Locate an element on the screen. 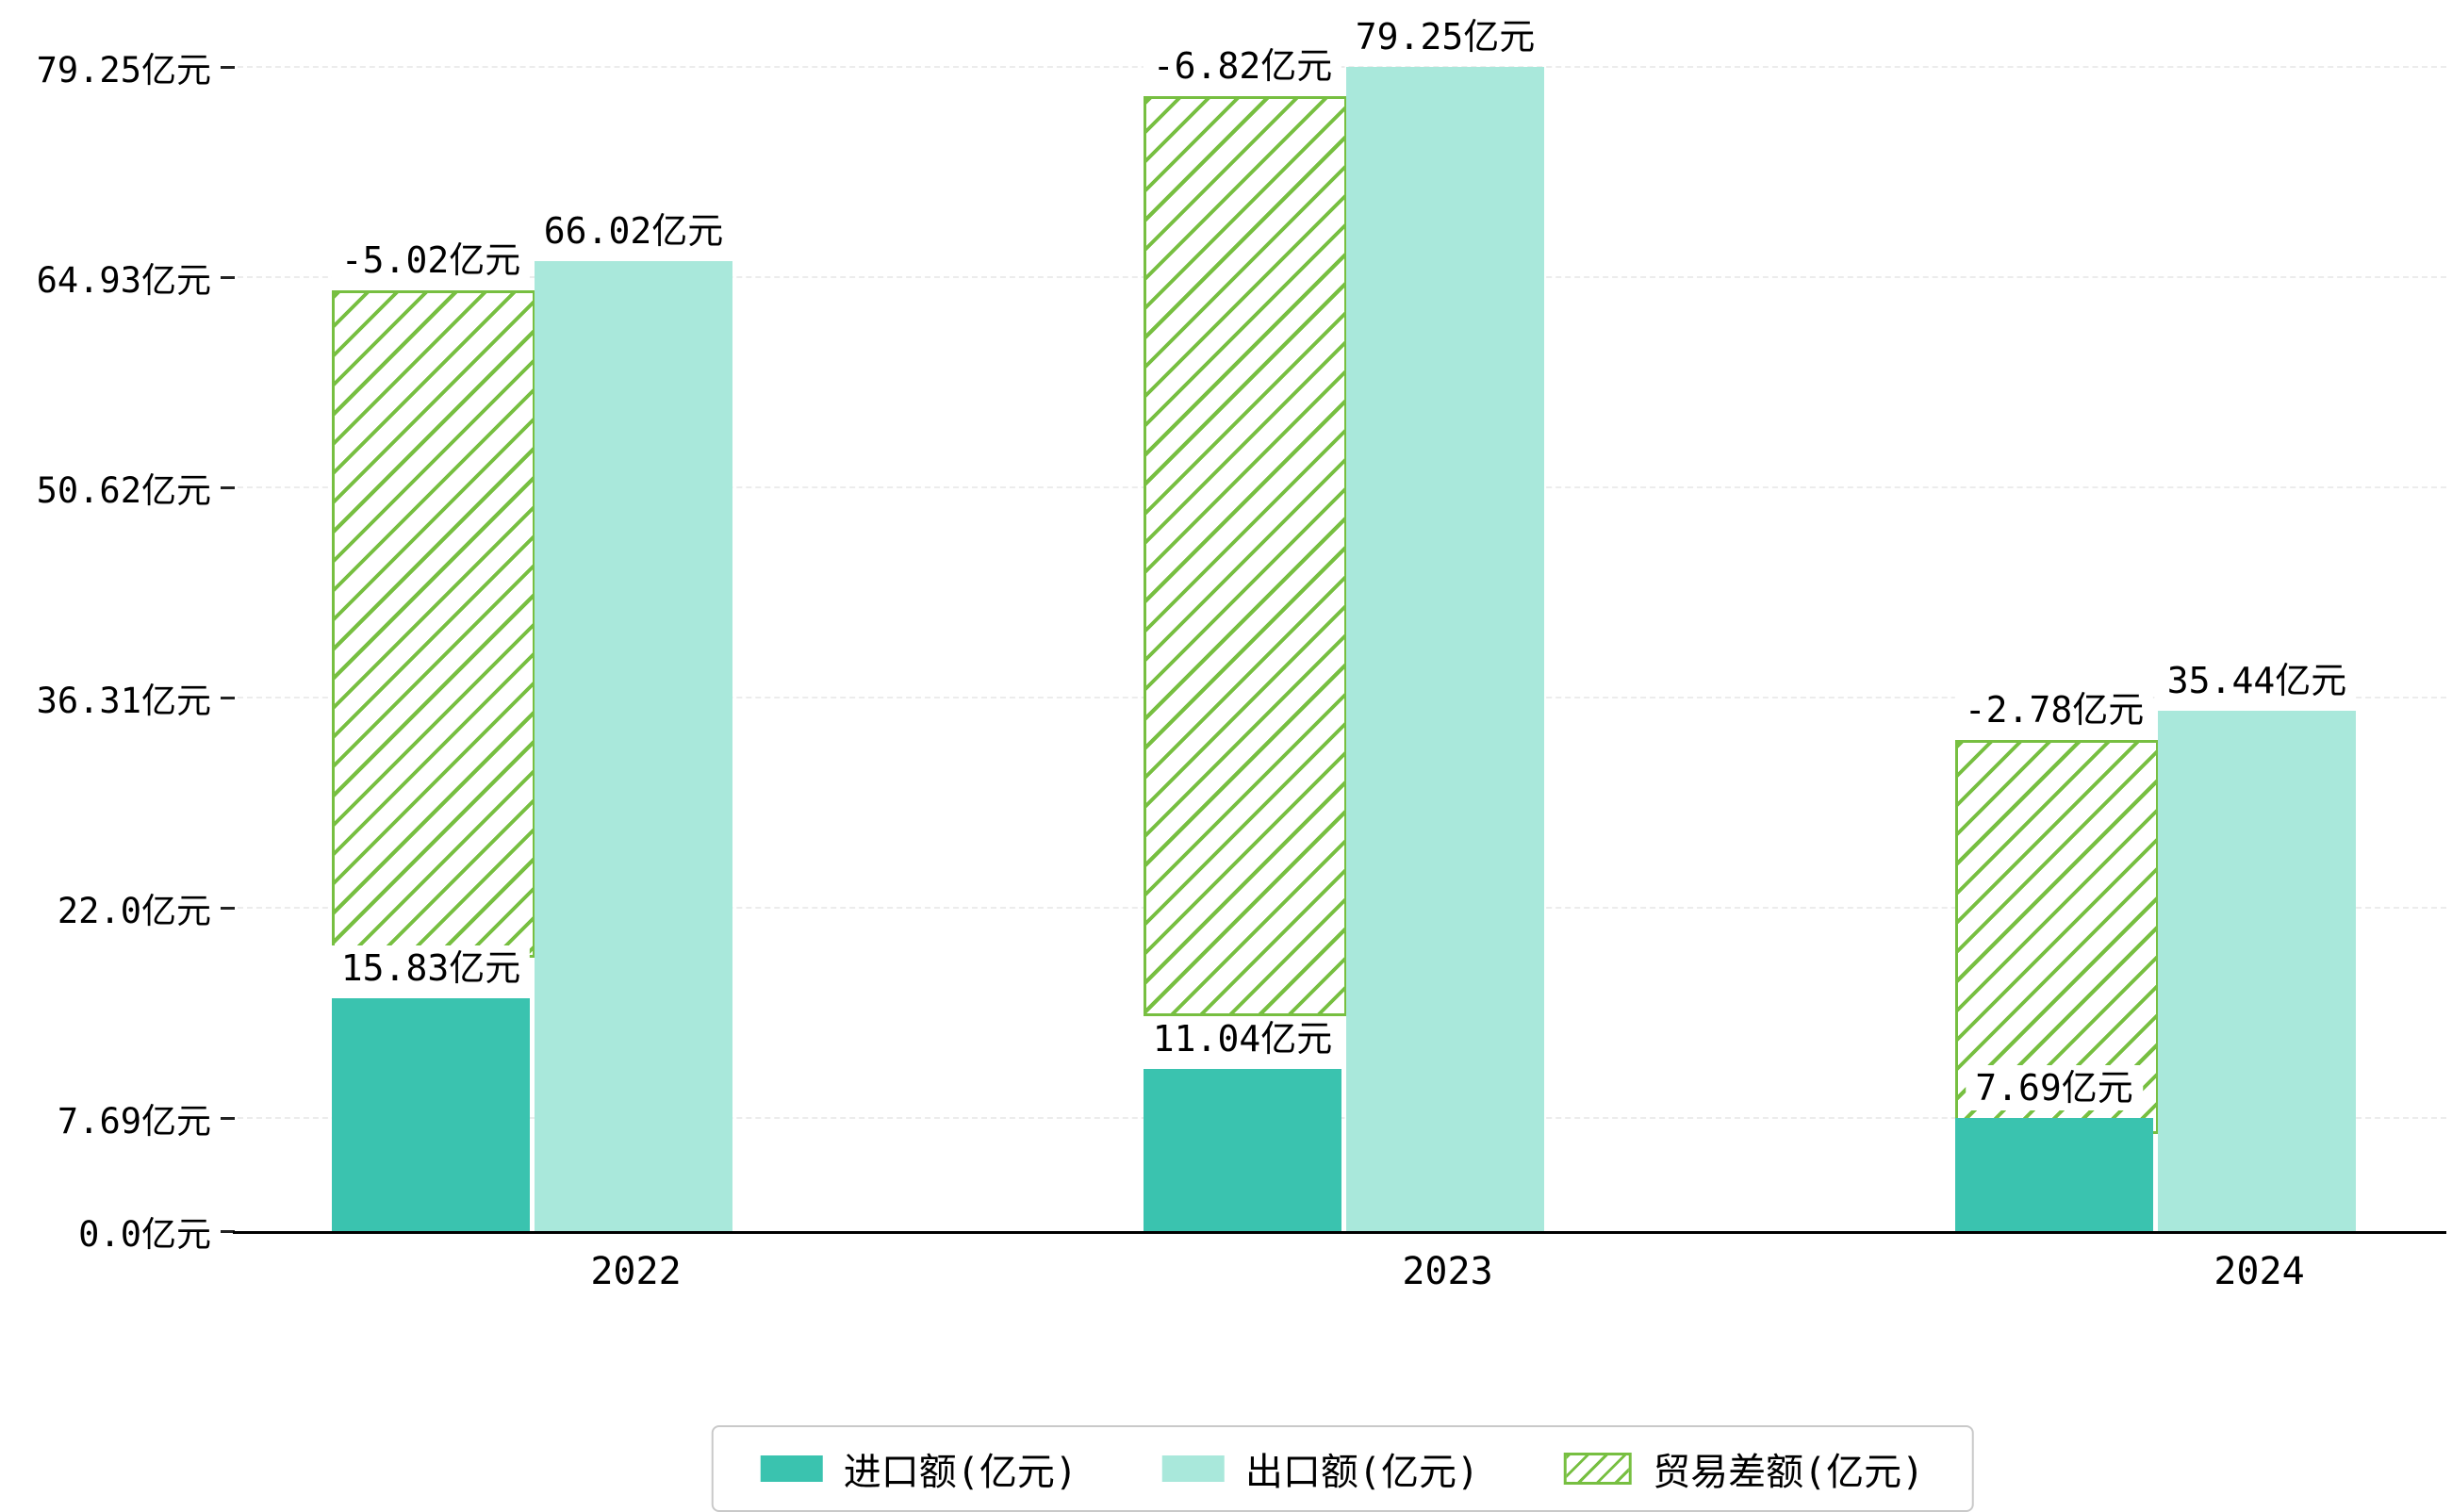  legend: 进口额(亿元) 出口额(亿元) 贸易差额(亿元) is located at coordinates (1342, 1469).